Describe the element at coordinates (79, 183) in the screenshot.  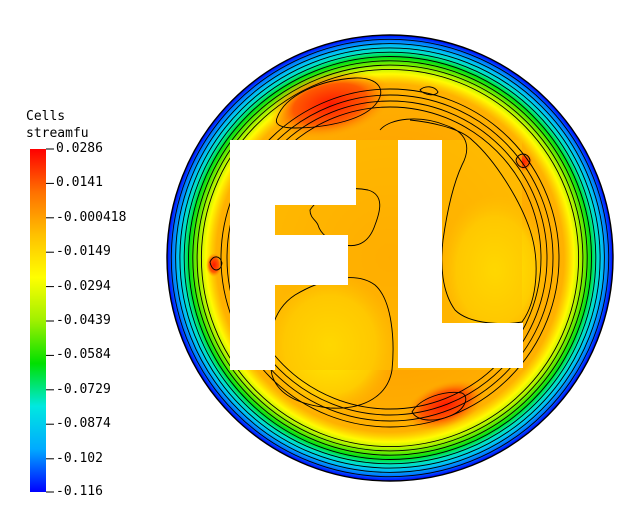
I see `colorbar-tick-label: 0.0141` at that location.